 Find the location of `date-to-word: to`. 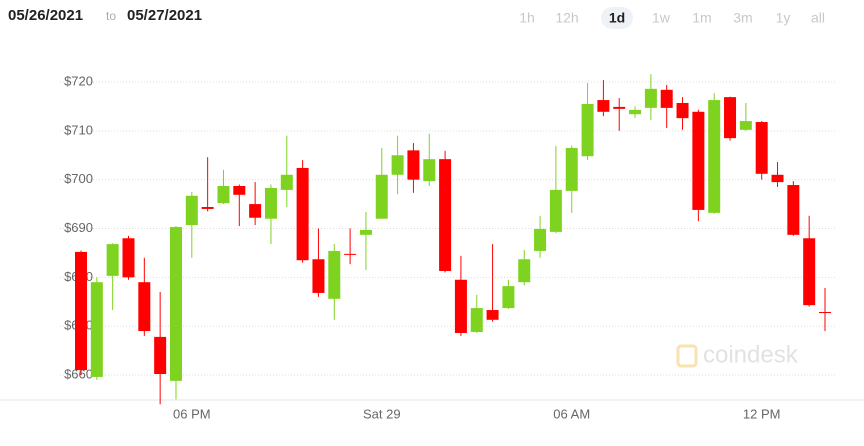

date-to-word: to is located at coordinates (111, 16).